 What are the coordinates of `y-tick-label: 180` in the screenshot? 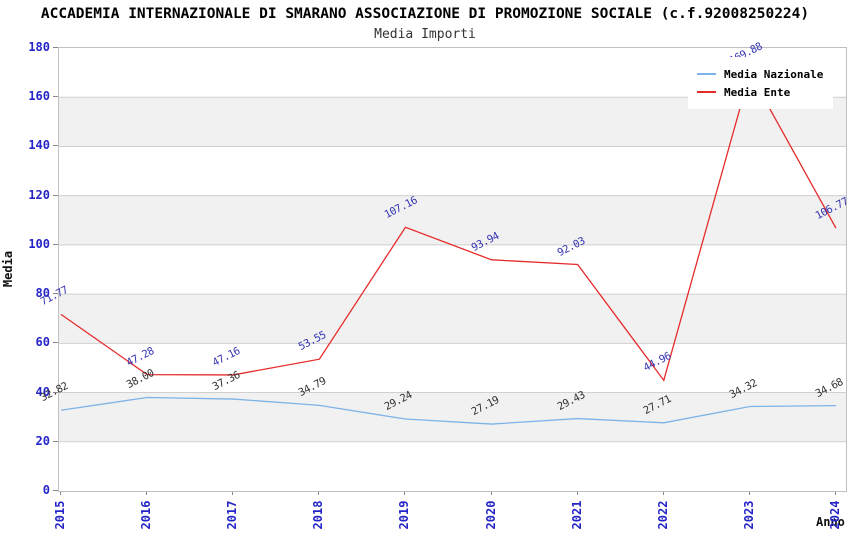 It's located at (39, 47).